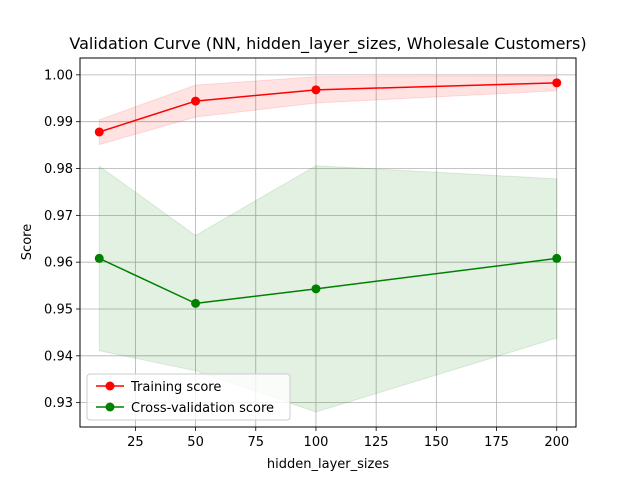  Describe the element at coordinates (135, 442) in the screenshot. I see `x-tick-label: 25` at that location.